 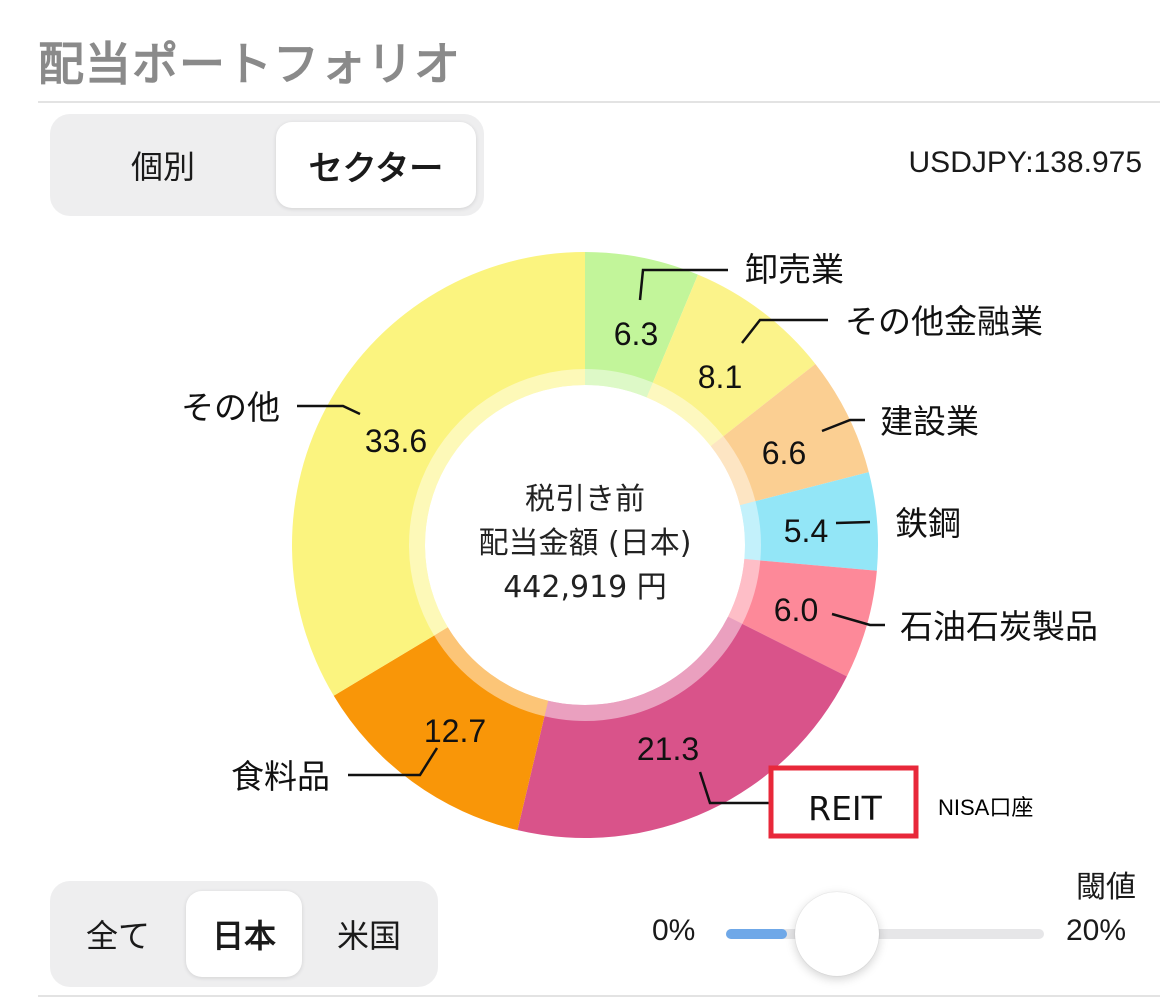 What do you see at coordinates (928, 523) in the screenshot?
I see `slice-name-label: 鉄鋼` at bounding box center [928, 523].